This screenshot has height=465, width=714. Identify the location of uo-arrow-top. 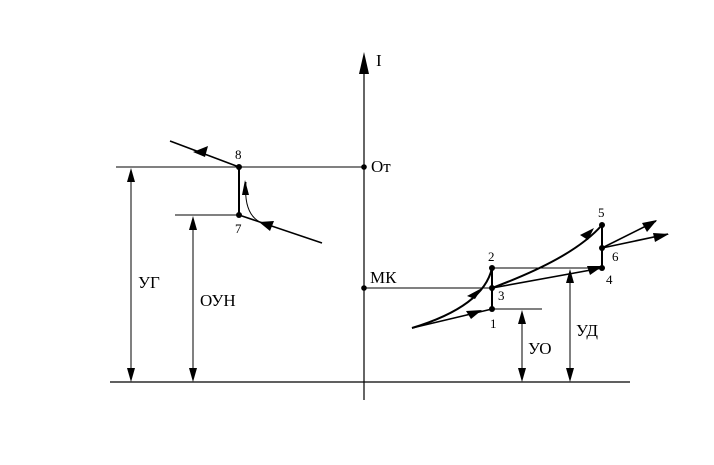
(522, 317).